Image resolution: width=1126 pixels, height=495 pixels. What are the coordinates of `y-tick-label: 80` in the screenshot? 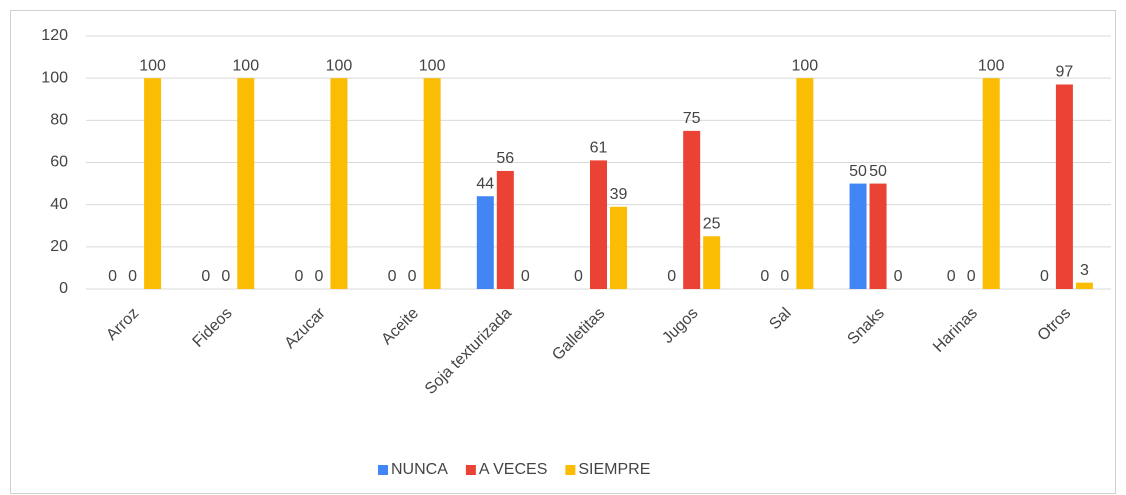 It's located at (59, 120).